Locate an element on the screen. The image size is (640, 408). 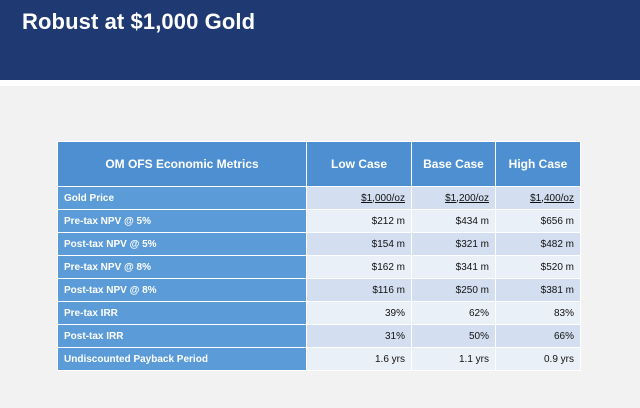
cell-text: $1,000/oz is located at coordinates (383, 198).